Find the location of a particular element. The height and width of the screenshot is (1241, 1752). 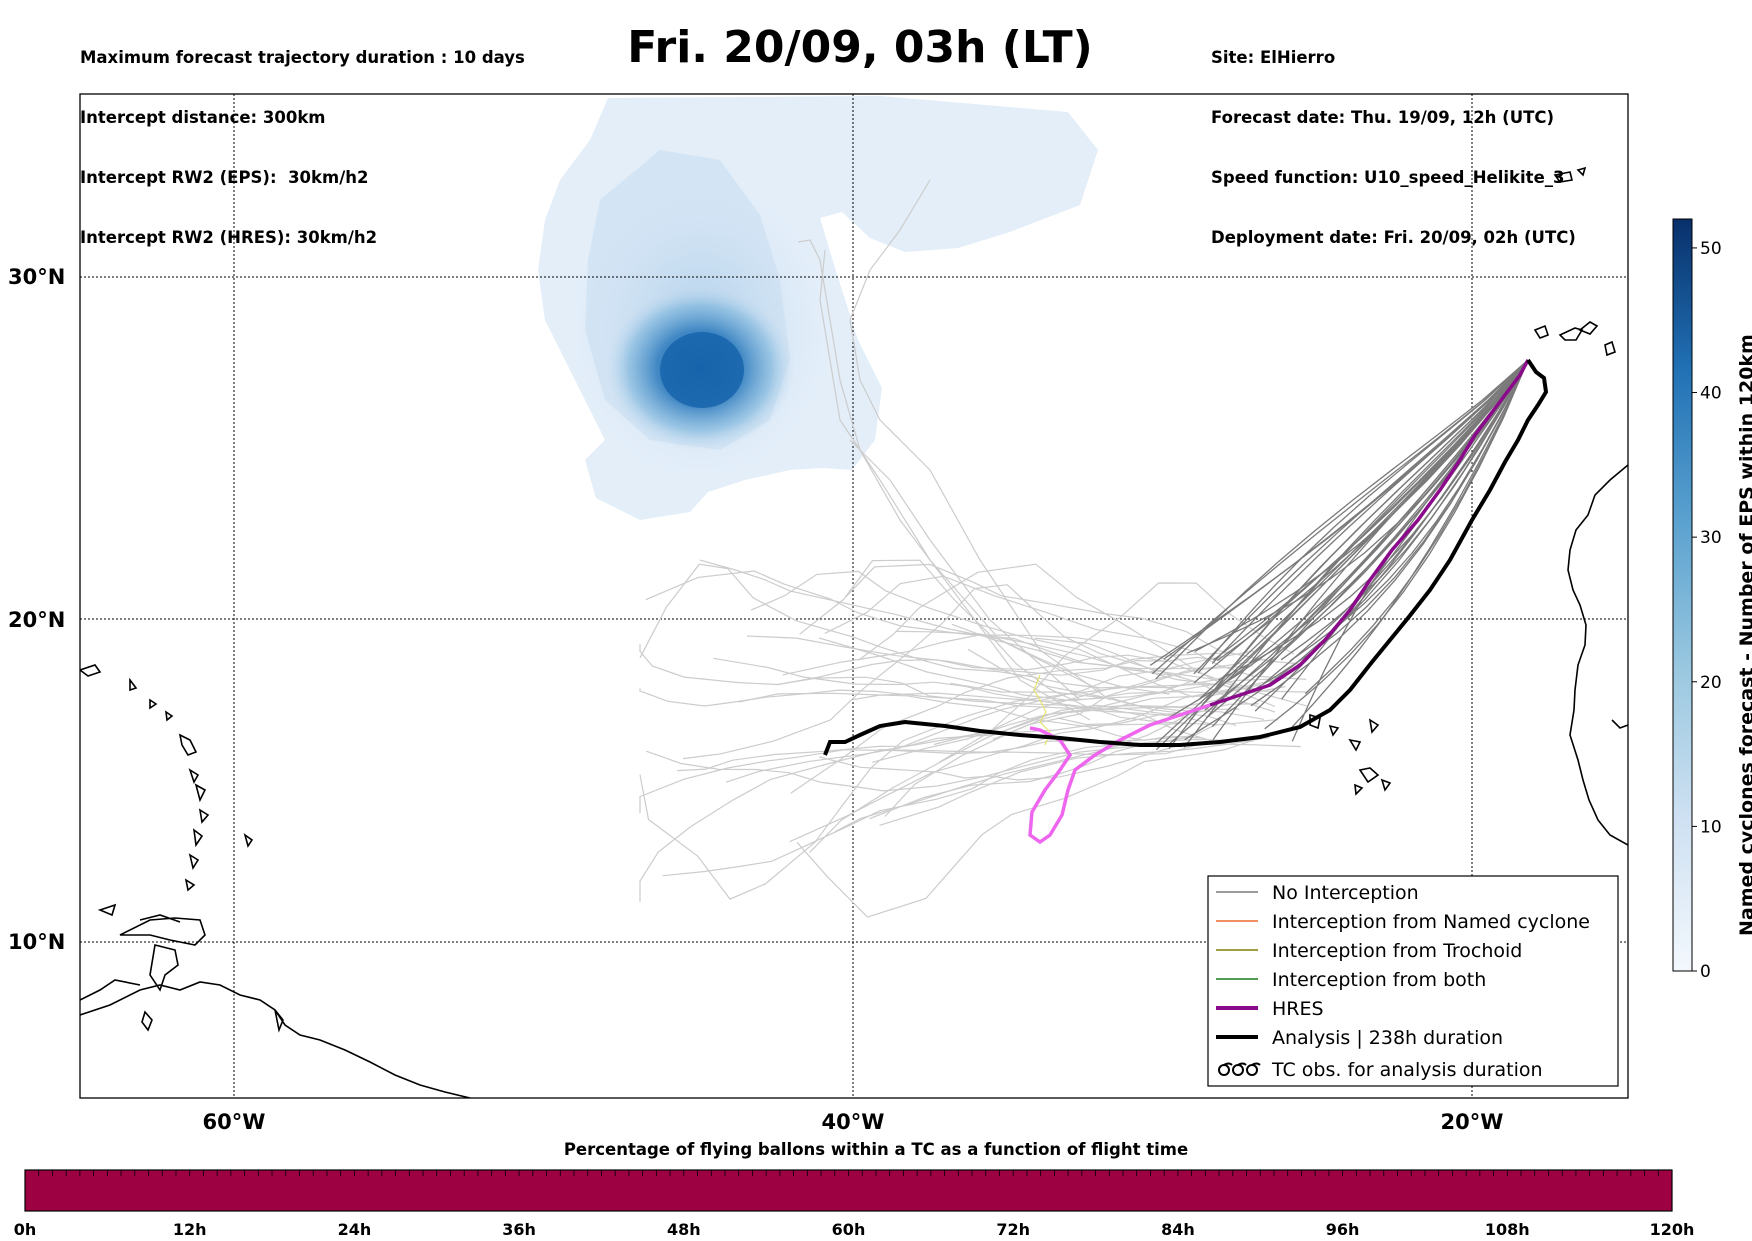

flight-time-minor-ticks is located at coordinates (848, 1173).